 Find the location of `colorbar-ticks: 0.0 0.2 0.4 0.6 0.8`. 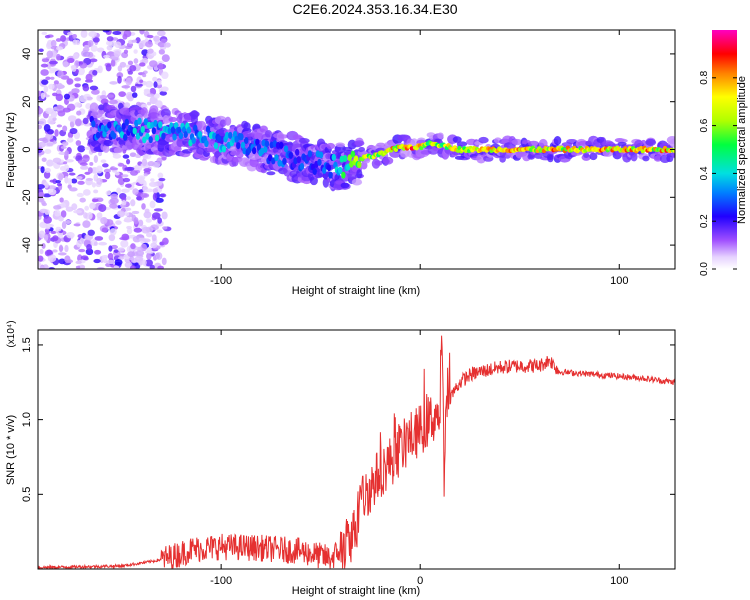

colorbar-ticks: 0.0 0.2 0.4 0.6 0.8 is located at coordinates (718, 173).